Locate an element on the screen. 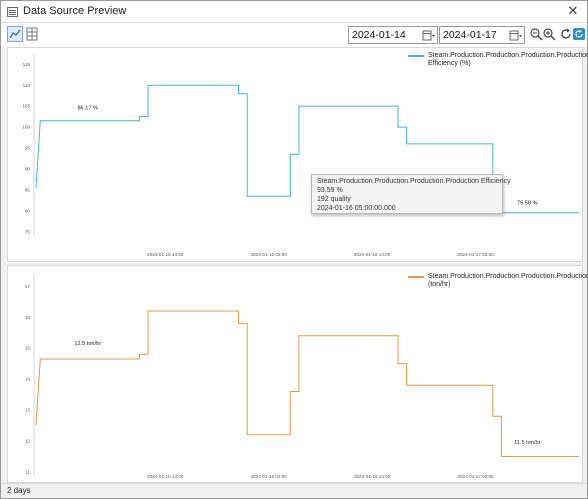  date-to-picker: 2024-01-17 11:33:08 is located at coordinates (482, 41).